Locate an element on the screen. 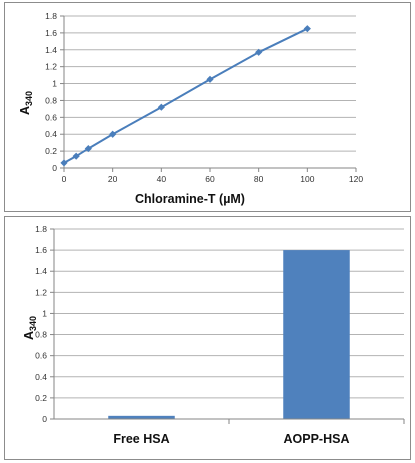 This screenshot has height=463, width=415. x-tick-label: 20 is located at coordinates (113, 179).